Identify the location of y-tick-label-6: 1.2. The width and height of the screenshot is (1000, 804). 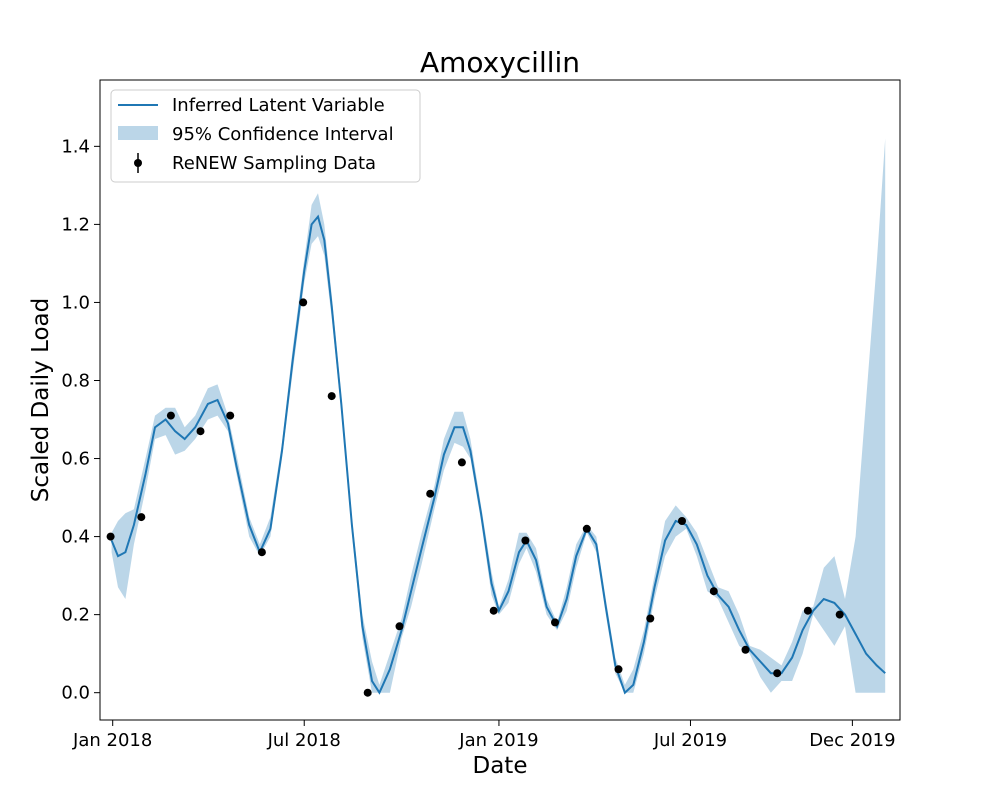
(75, 224).